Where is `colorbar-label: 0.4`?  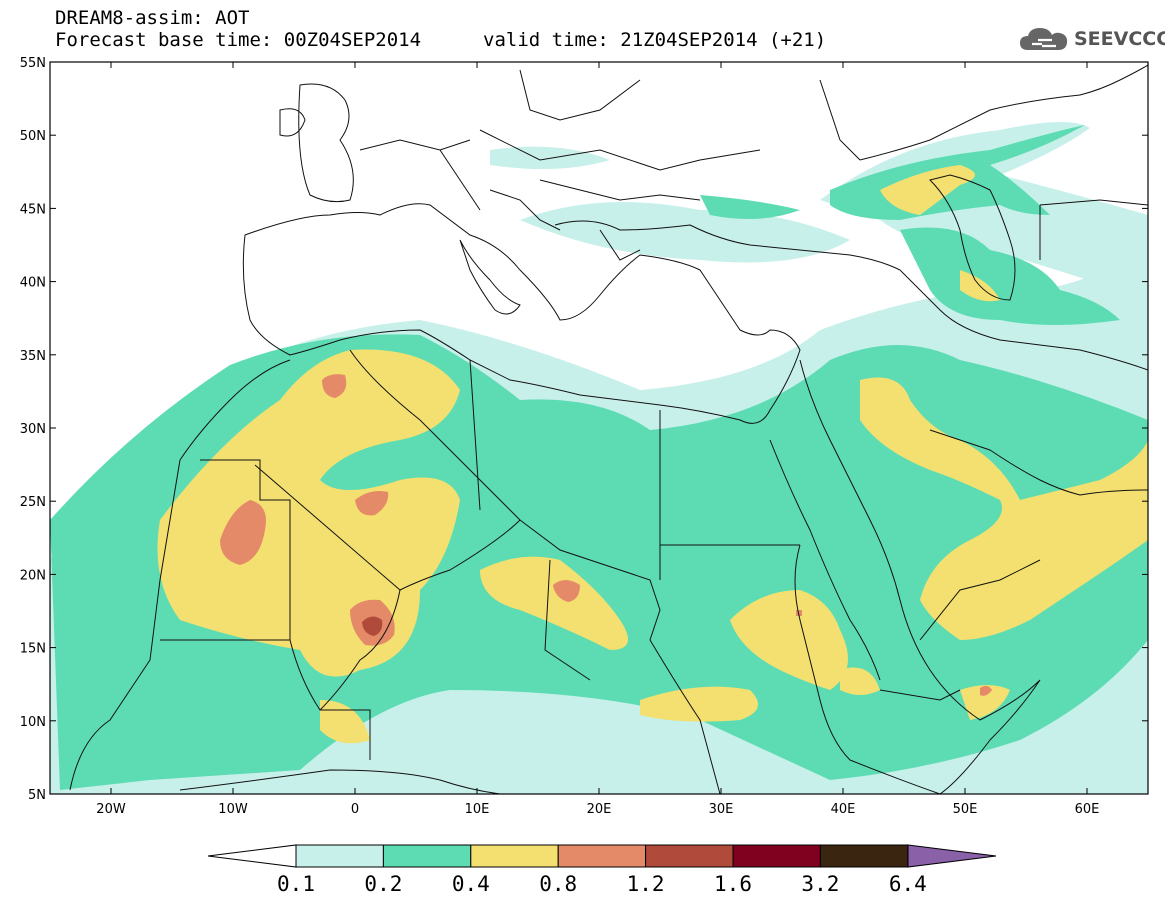
colorbar-label: 0.4 is located at coordinates (470, 884).